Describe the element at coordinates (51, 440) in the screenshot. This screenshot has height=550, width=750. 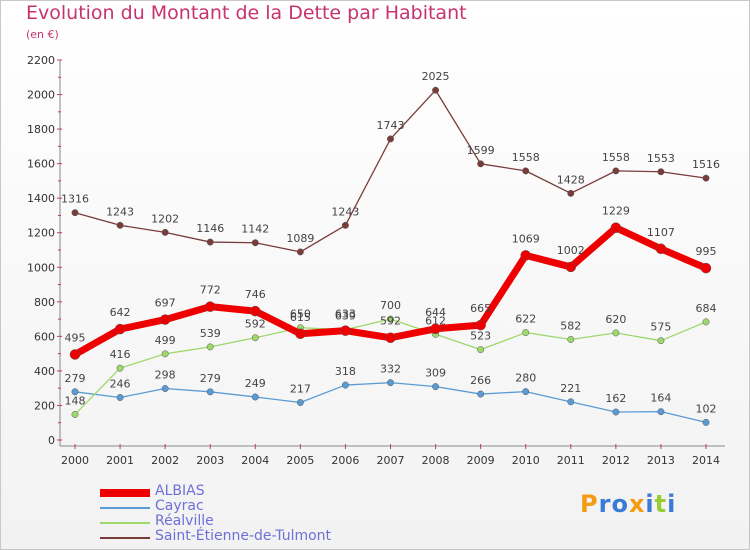
I see `y-tick-label: 0` at that location.